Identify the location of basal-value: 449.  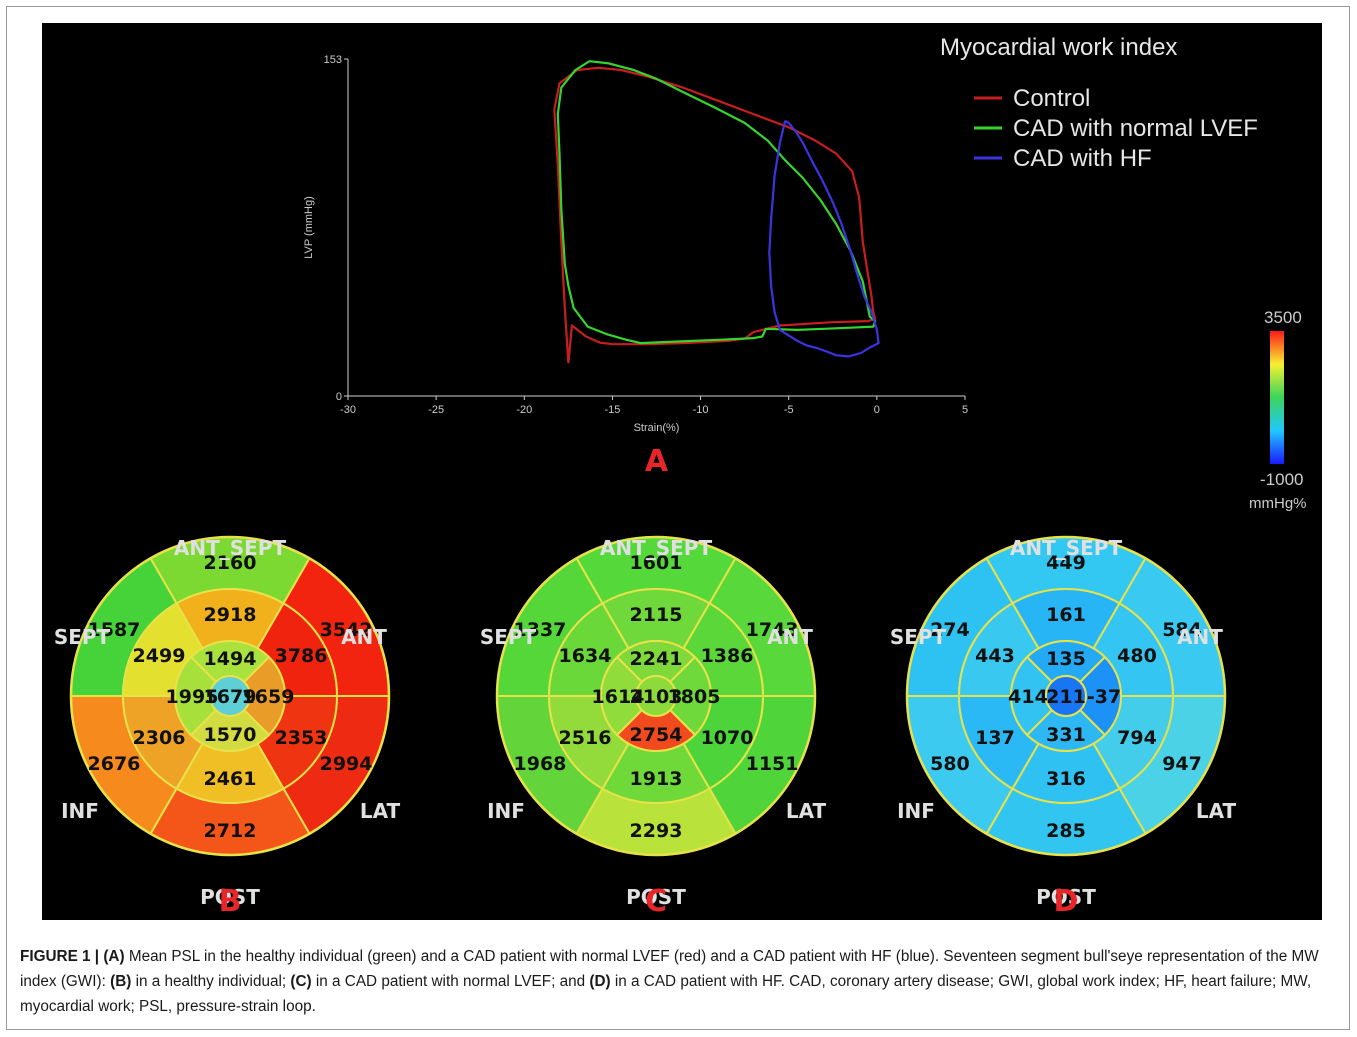
(1066, 563).